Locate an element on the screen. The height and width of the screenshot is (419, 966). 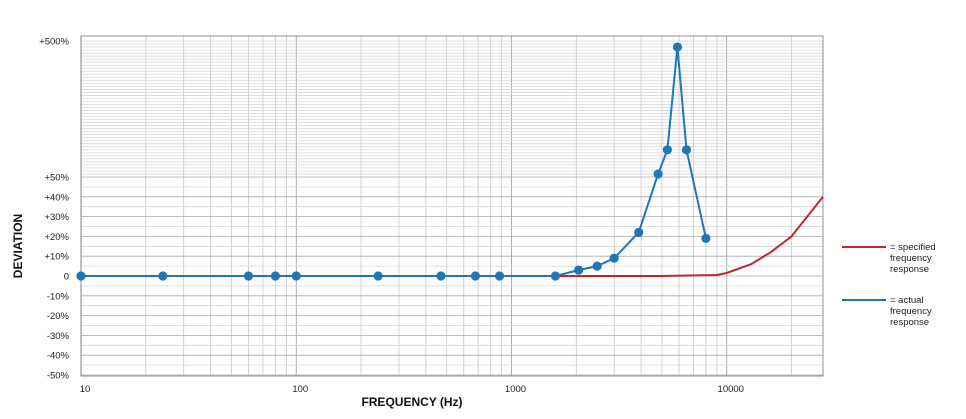
x-tick-label: 10 is located at coordinates (85, 389).